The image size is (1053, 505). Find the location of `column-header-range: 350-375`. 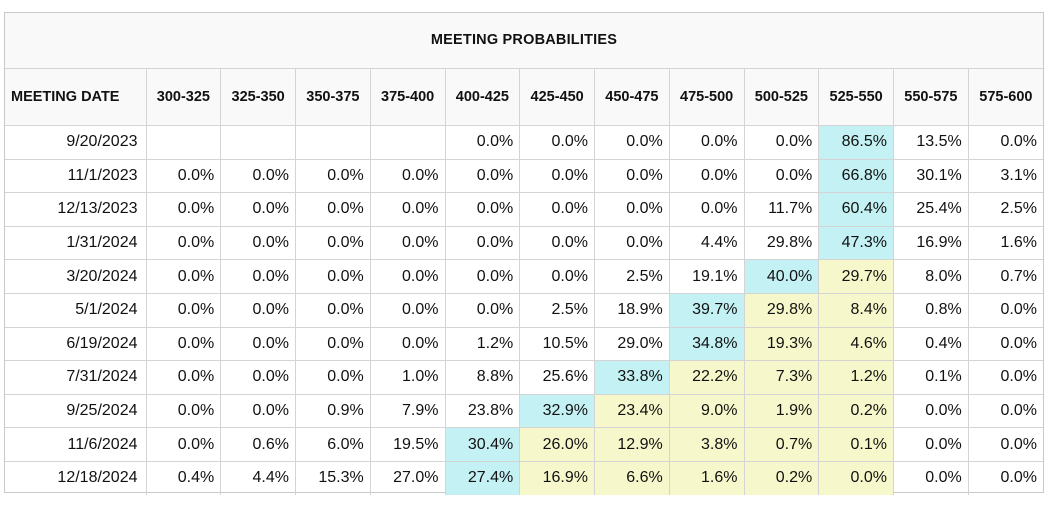

column-header-range: 350-375 is located at coordinates (333, 97).